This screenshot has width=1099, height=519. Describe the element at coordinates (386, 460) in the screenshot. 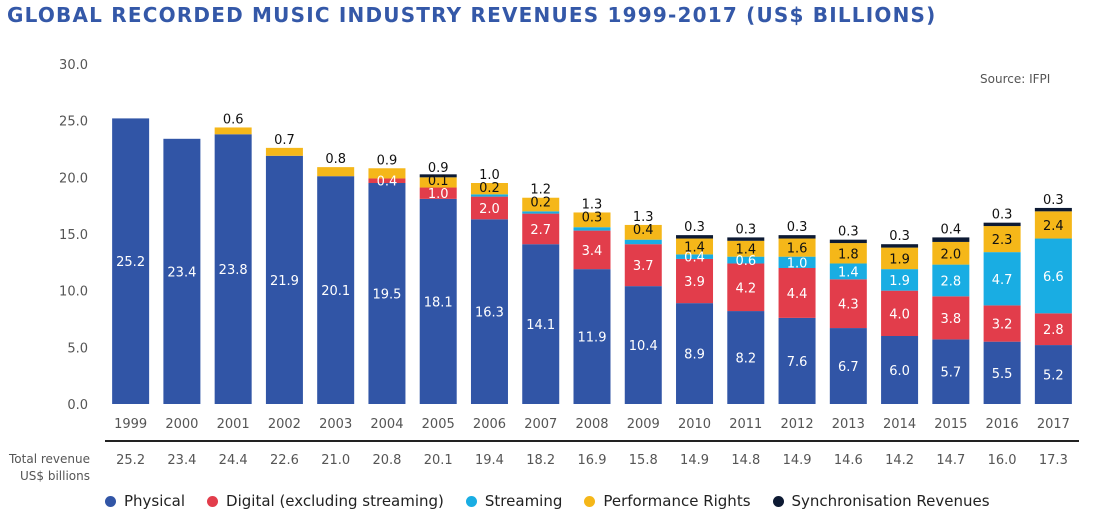

I see `total-revenue-value: 20.8` at that location.